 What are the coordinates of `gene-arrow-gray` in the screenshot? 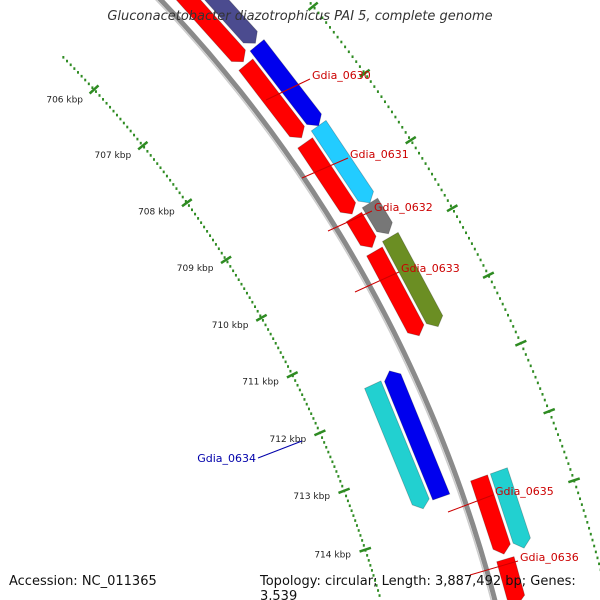 It's located at (377, 216).